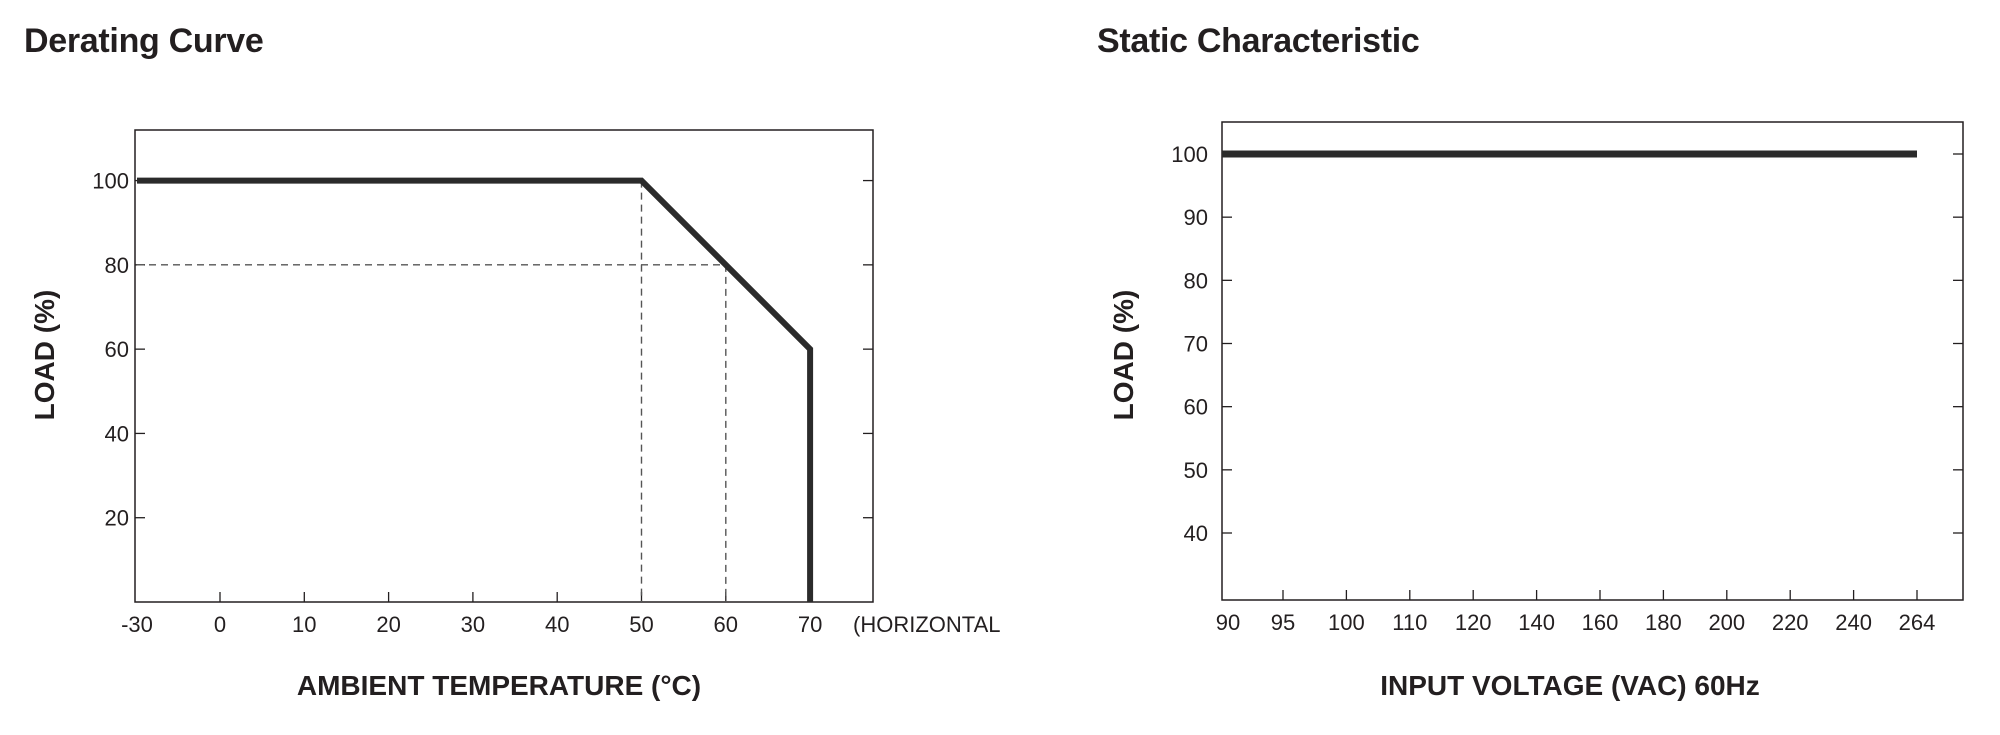 This screenshot has width=2000, height=735. I want to click on x-tick-label: 70, so click(810, 624).